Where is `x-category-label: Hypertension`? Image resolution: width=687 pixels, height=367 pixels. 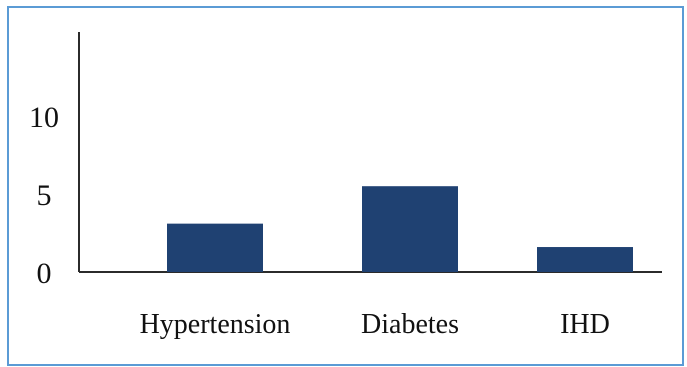
x-category-label: Hypertension is located at coordinates (215, 324).